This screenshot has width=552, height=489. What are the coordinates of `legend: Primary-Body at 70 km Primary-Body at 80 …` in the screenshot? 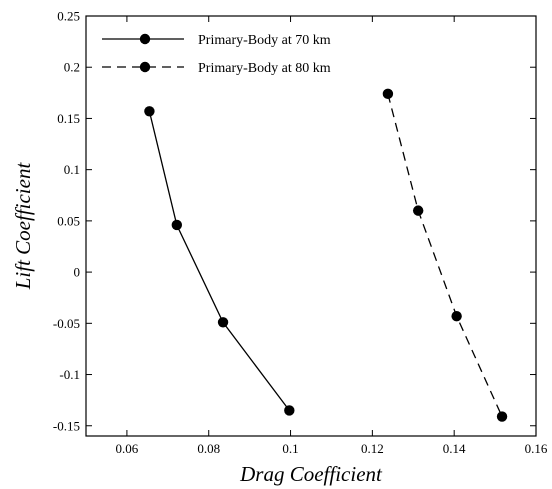 It's located at (216, 54).